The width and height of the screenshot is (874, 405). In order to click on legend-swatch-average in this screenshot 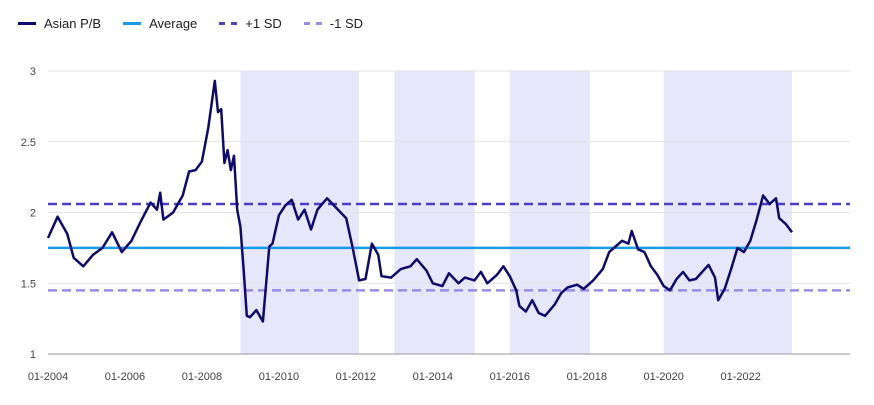, I will do `click(132, 23)`.